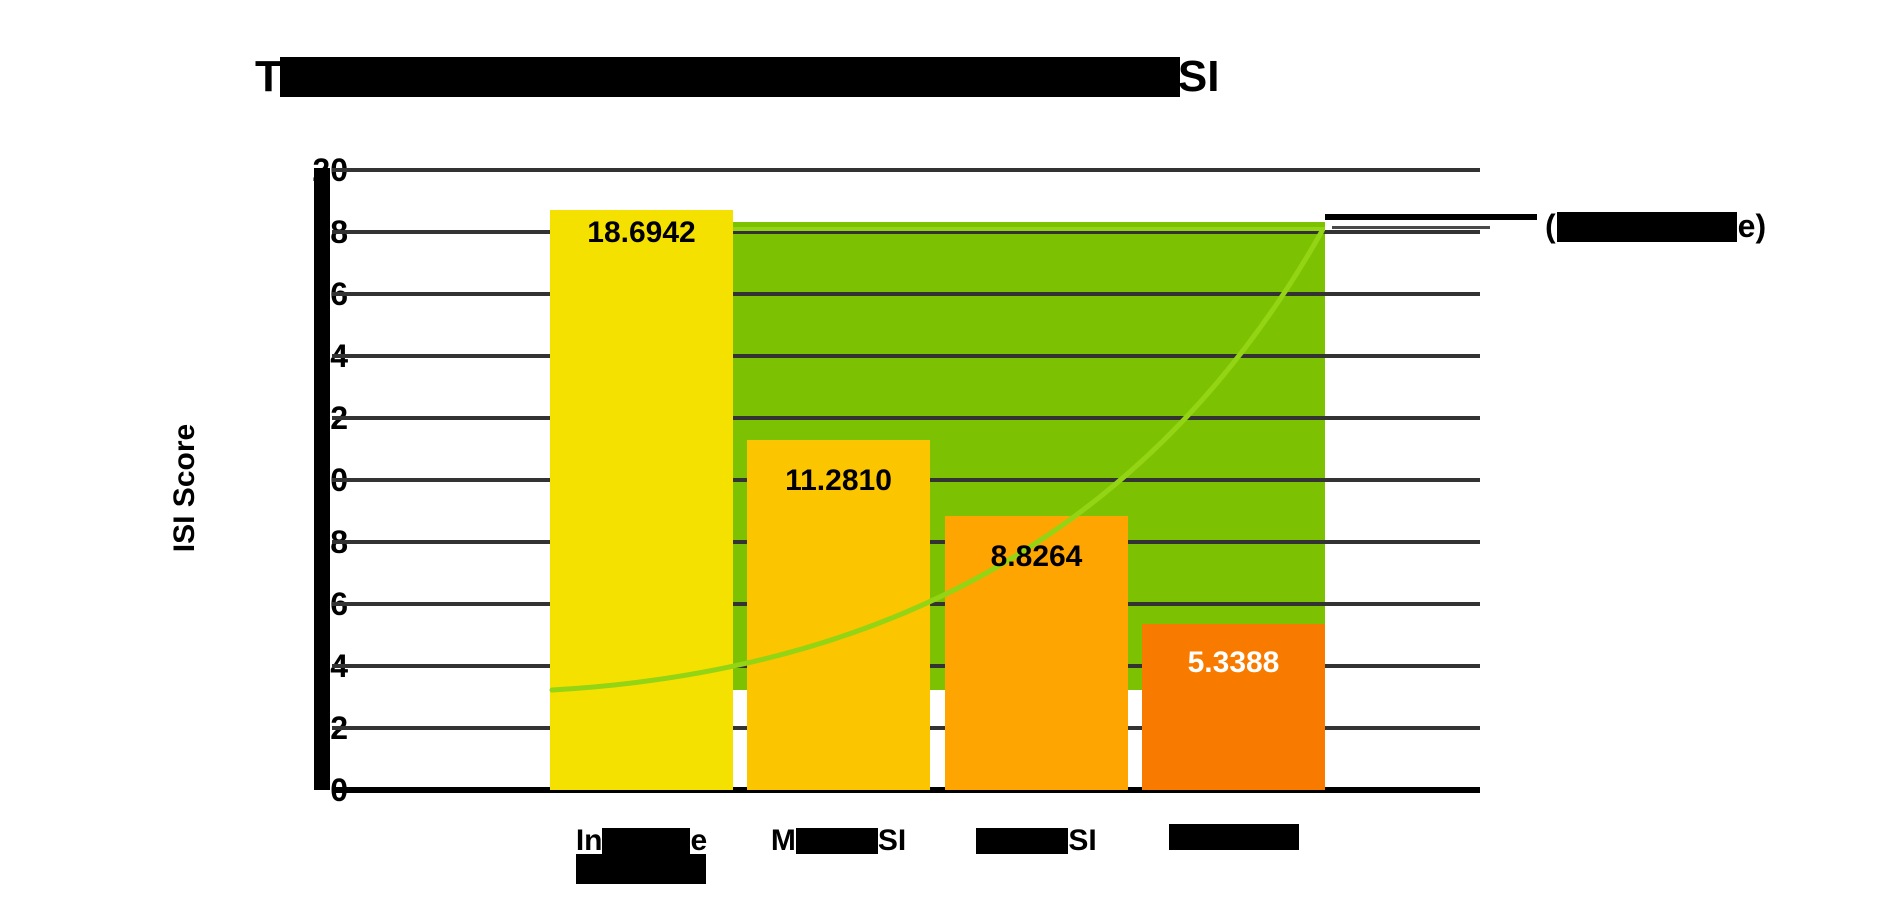 The image size is (1896, 902). I want to click on redacted-x-label-4-block, so click(1233, 837).